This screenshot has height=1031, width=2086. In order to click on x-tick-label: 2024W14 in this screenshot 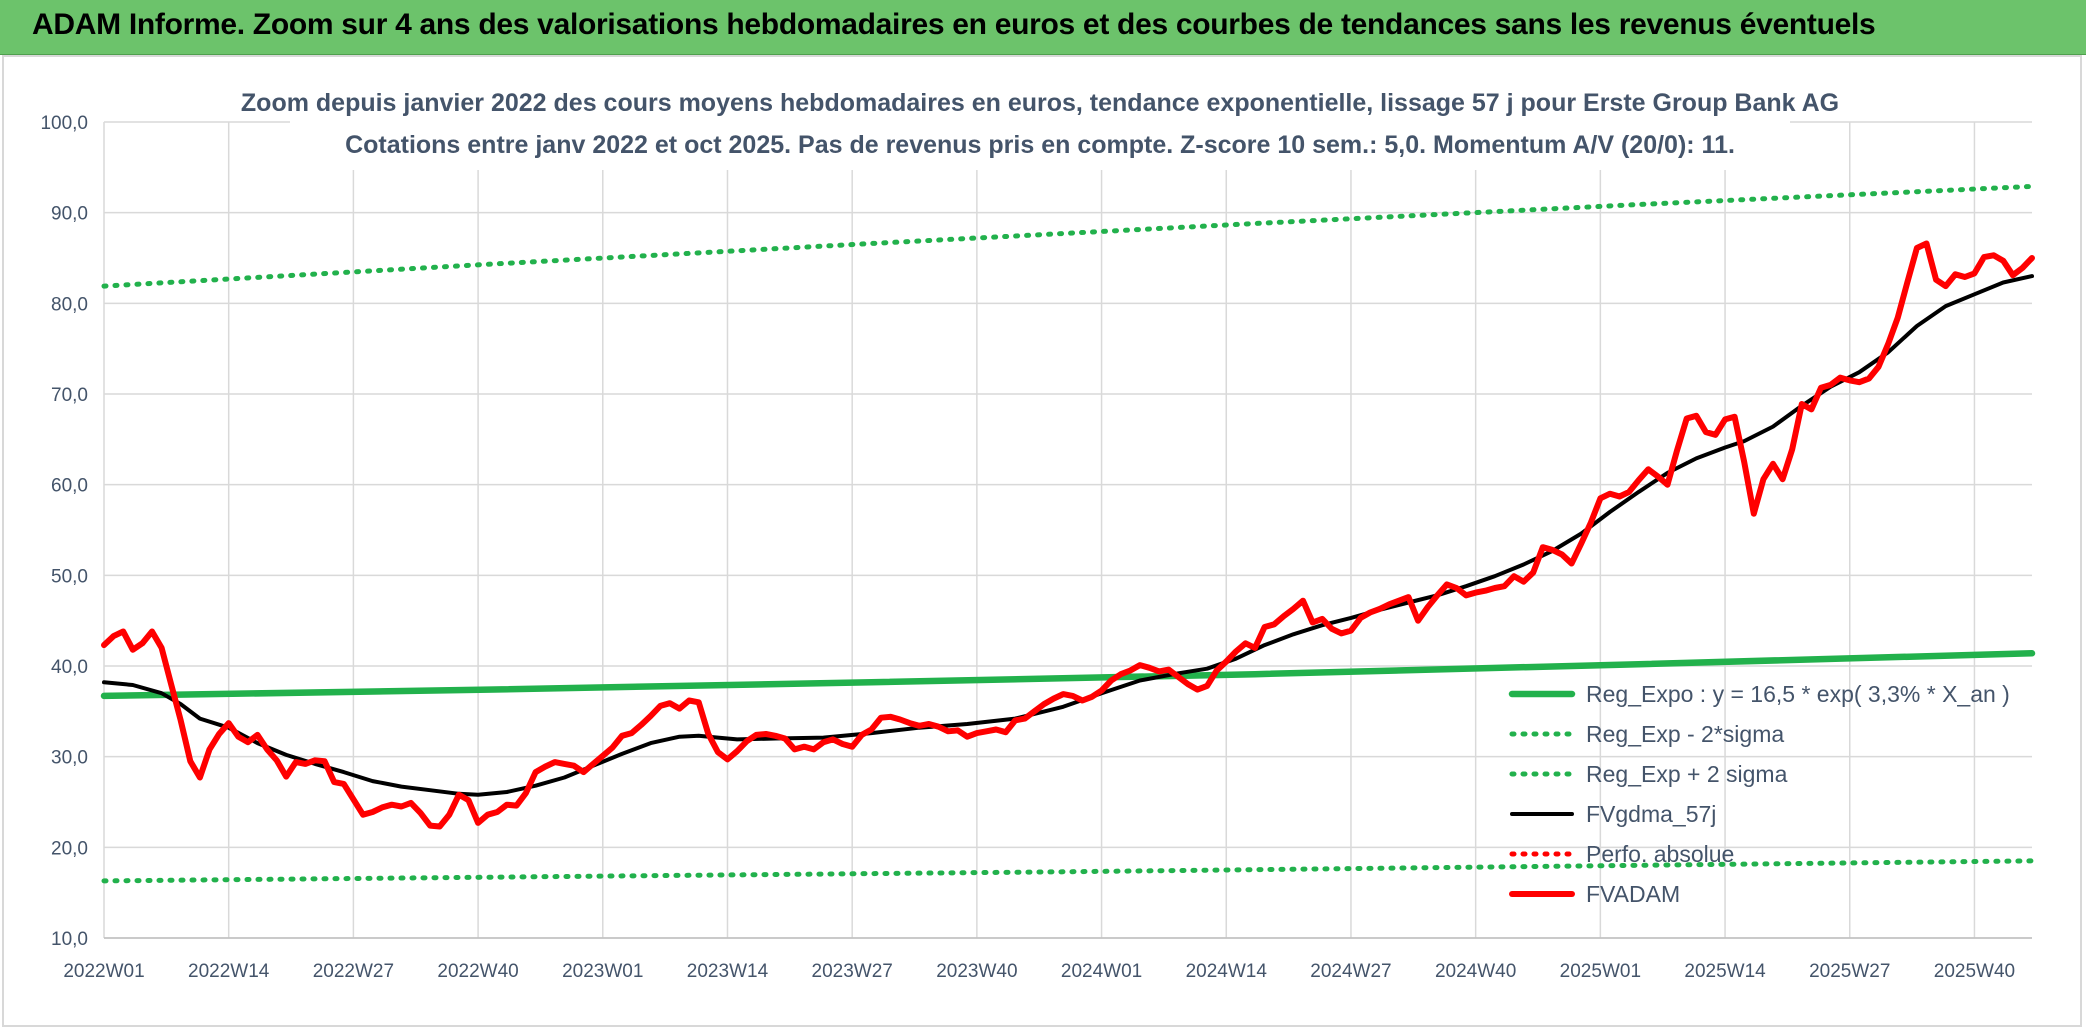, I will do `click(1227, 971)`.